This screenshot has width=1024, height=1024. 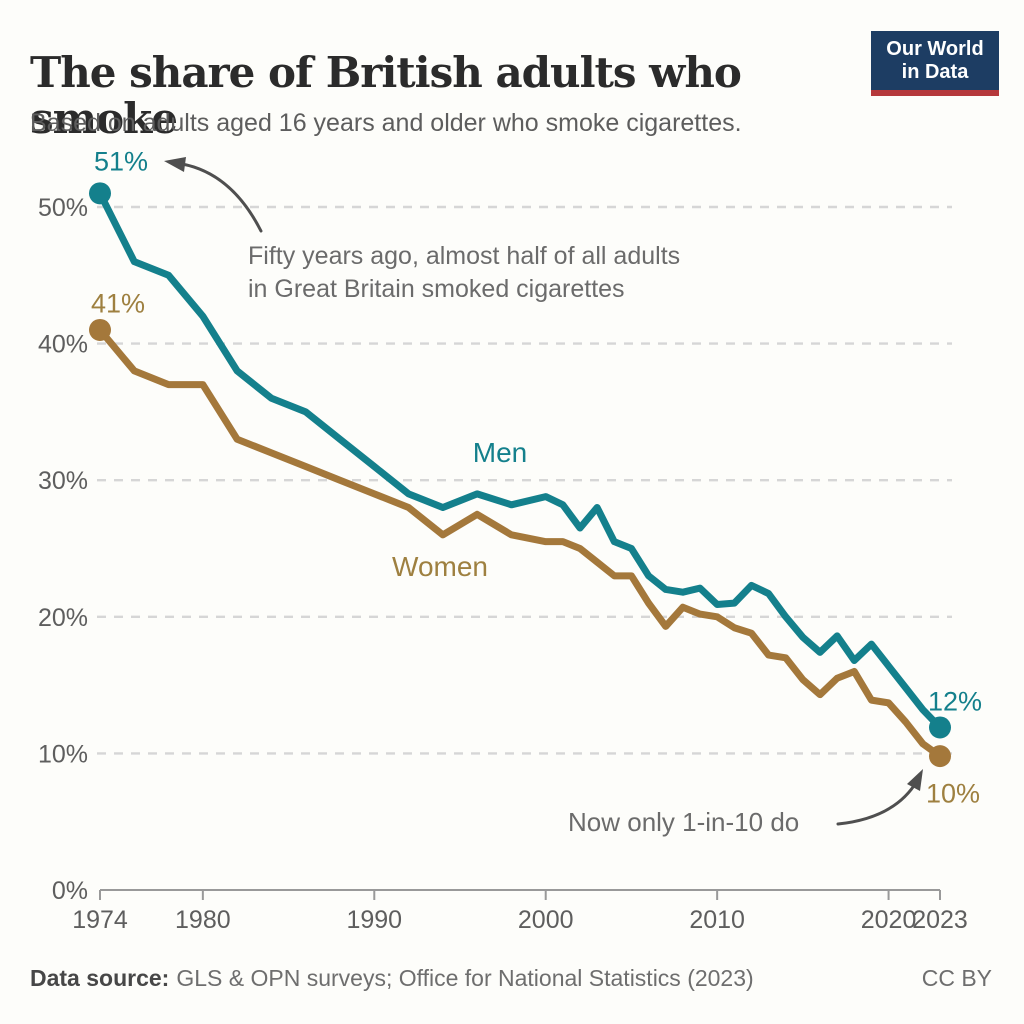 What do you see at coordinates (386, 96) in the screenshot?
I see `page-title: The share of British adults who smoke` at bounding box center [386, 96].